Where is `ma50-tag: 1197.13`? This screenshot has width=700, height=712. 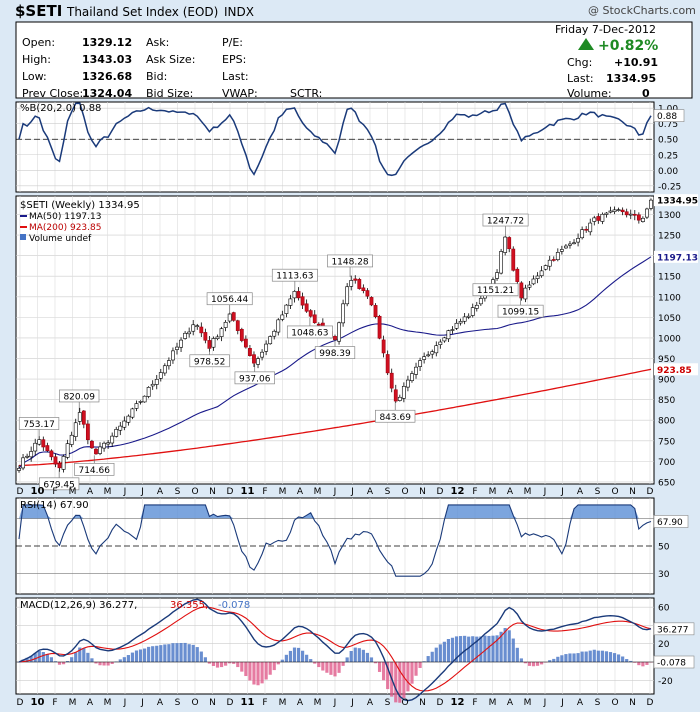
ma50-tag: 1197.13 is located at coordinates (677, 258).